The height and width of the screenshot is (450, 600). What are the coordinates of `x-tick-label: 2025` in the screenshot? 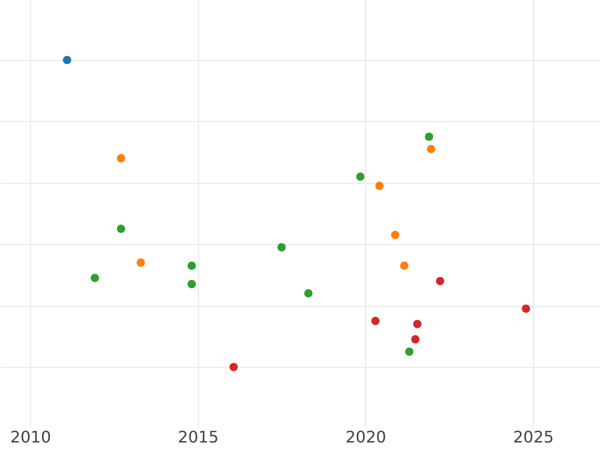 It's located at (533, 437).